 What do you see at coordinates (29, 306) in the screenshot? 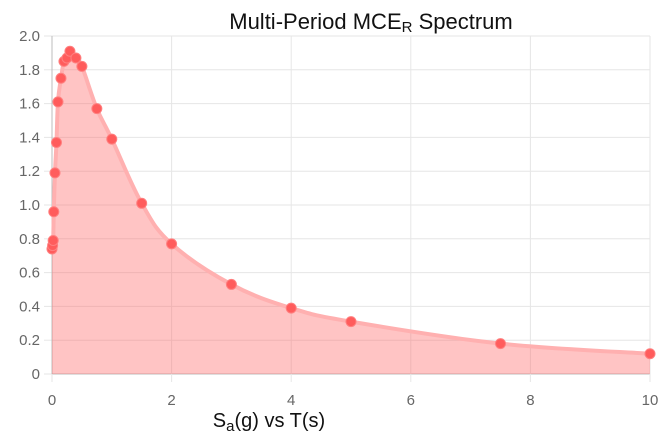
I see `y-tick-label: 0.4` at bounding box center [29, 306].